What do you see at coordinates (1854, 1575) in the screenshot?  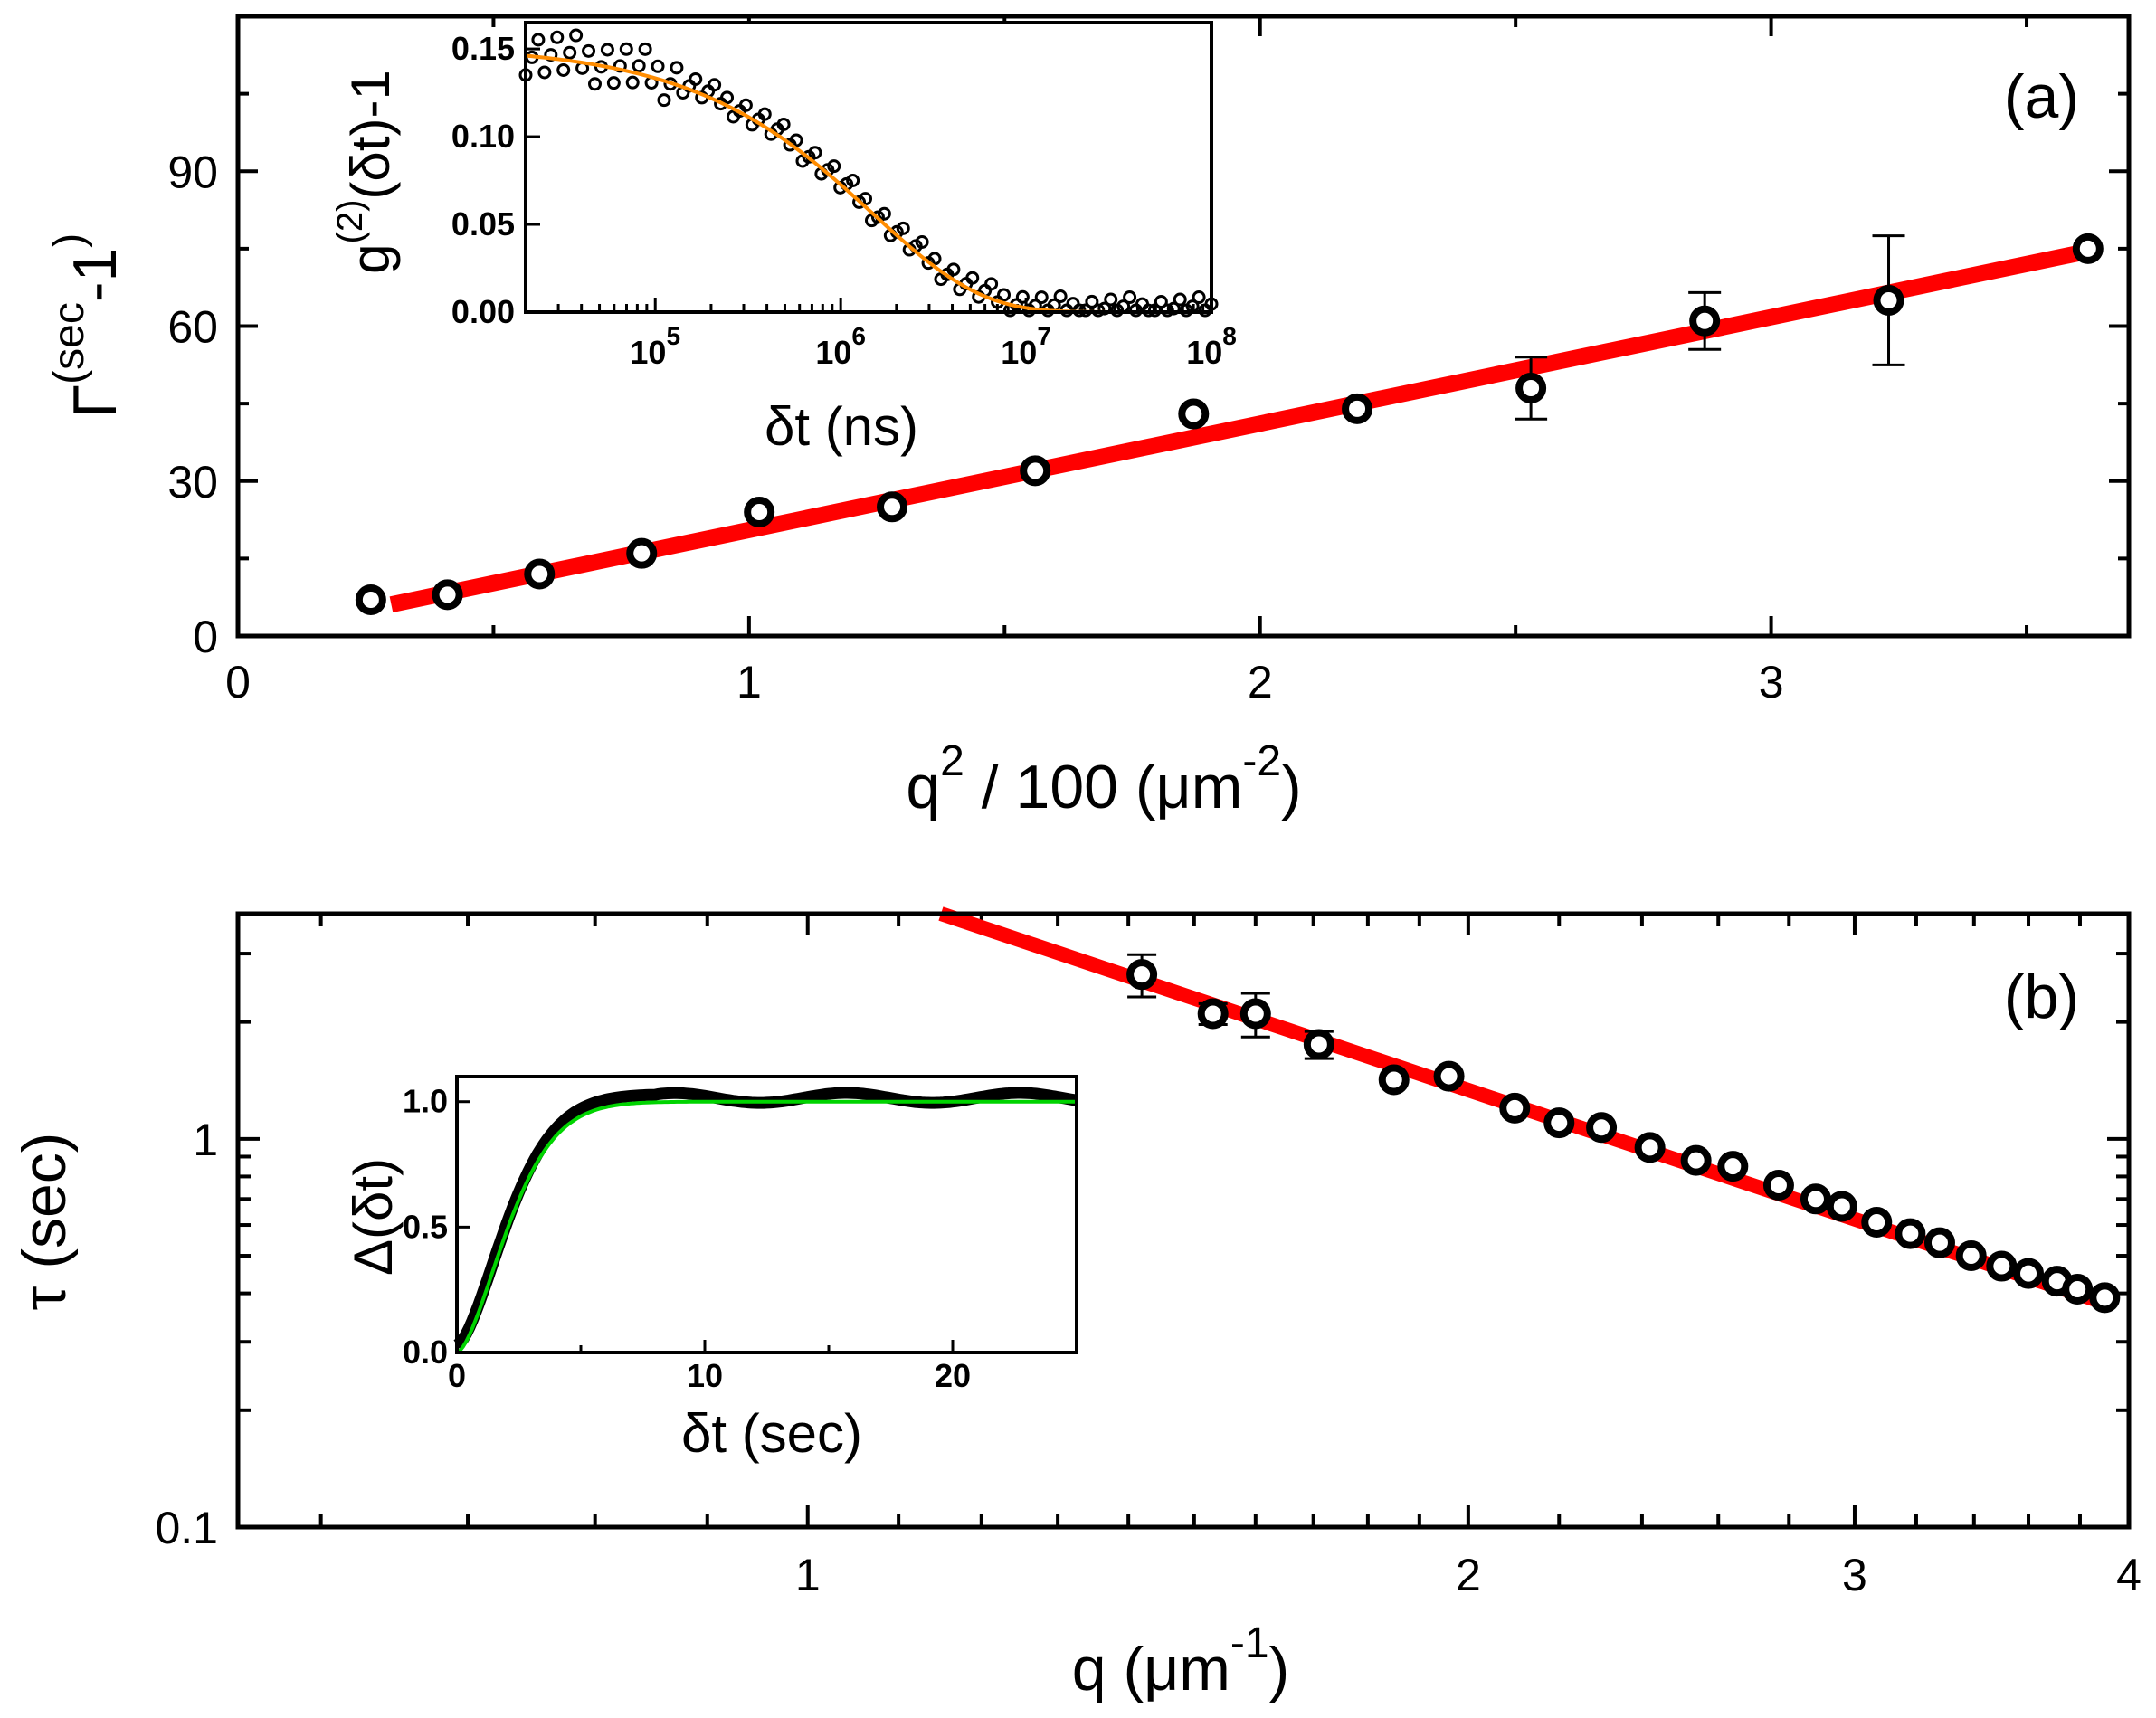 I see `x-tick-label: 3` at bounding box center [1854, 1575].